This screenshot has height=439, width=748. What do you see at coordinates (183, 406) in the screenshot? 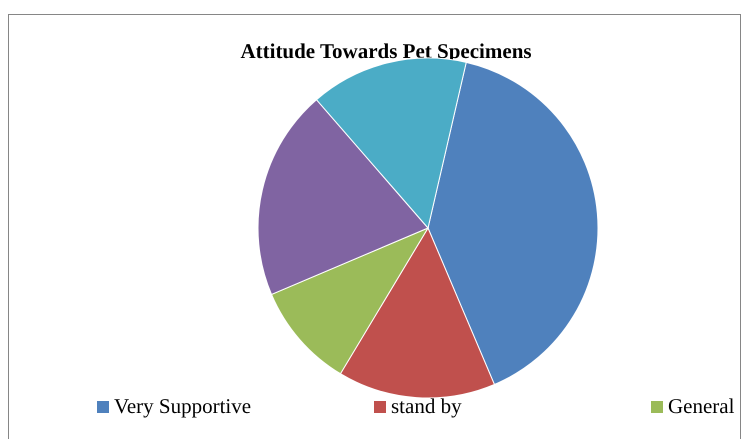
I see `legend-label: Very Supportive` at bounding box center [183, 406].